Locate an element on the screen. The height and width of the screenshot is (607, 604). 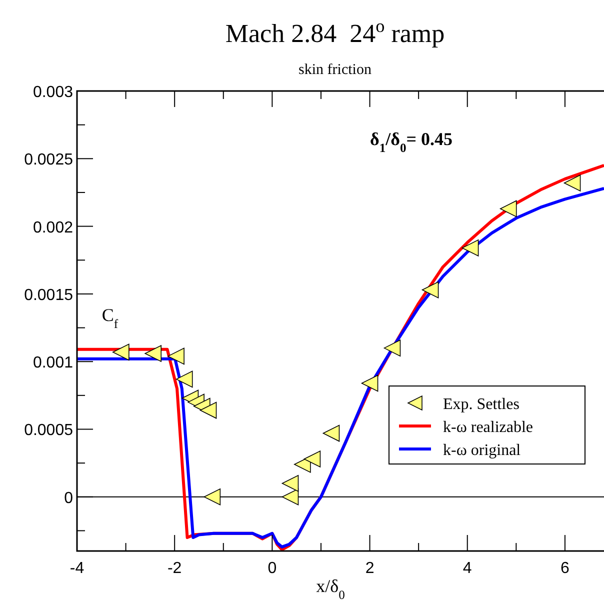
x-tick-label: 4 is located at coordinates (467, 568).